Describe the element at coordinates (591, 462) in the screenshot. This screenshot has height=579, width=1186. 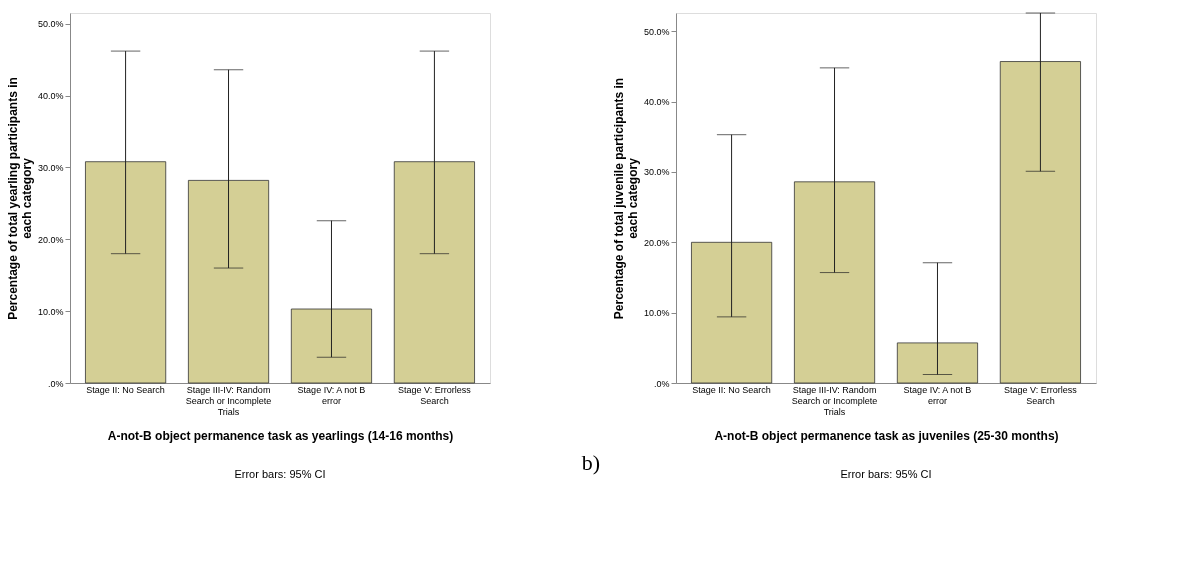
I see `text: b)` at that location.